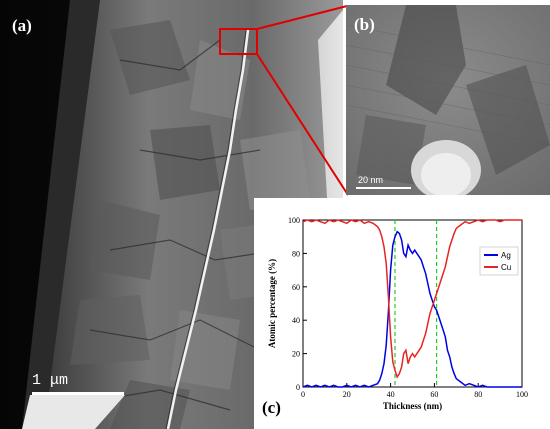 This screenshot has height=429, width=550. What do you see at coordinates (296, 320) in the screenshot?
I see `y-tick-label: 40` at bounding box center [296, 320].